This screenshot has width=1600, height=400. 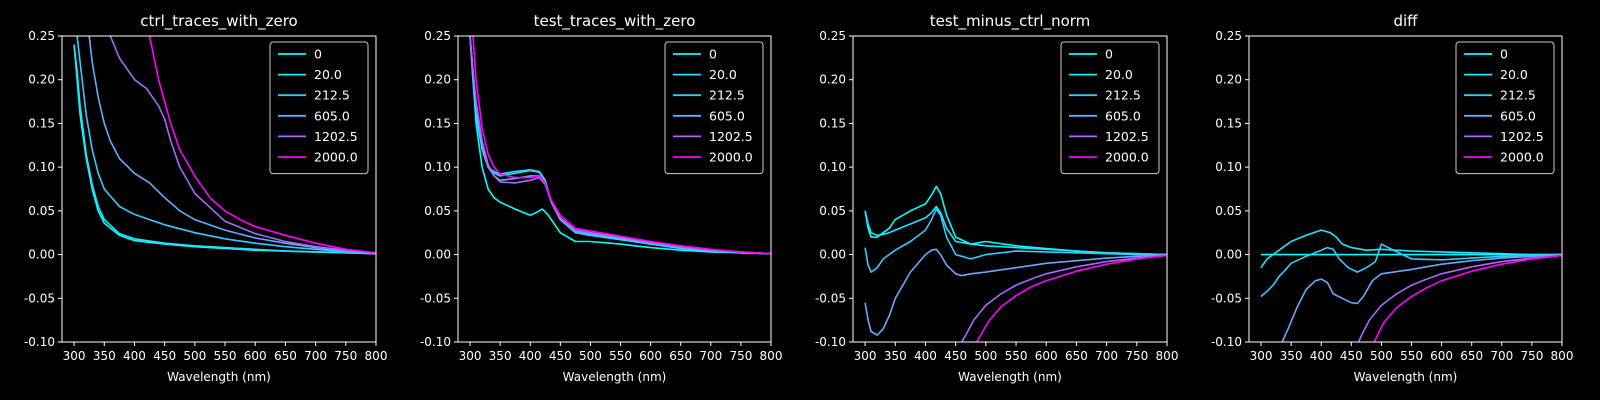 What do you see at coordinates (218, 21) in the screenshot?
I see `chart-title: ctrl_traces_with_zero` at bounding box center [218, 21].